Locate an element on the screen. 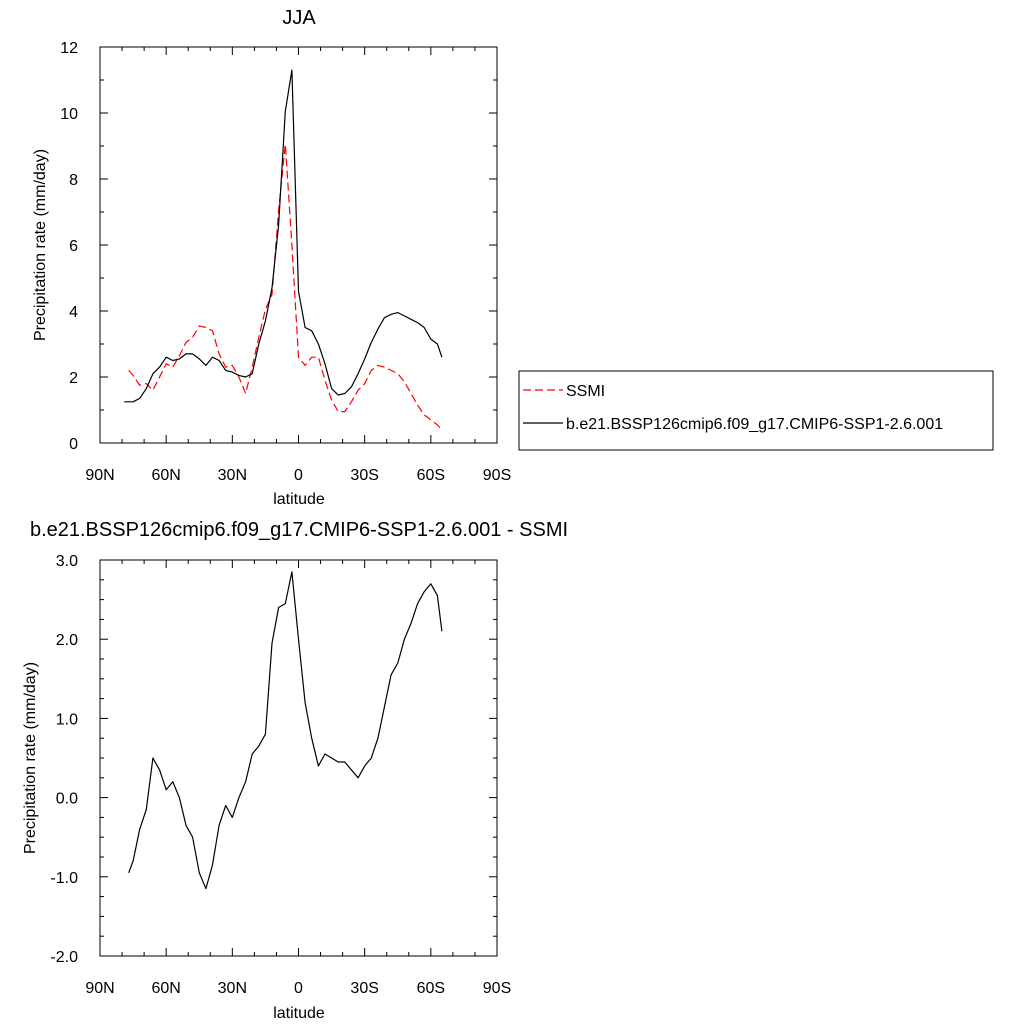 This screenshot has width=1024, height=1024. bottom-chart-series is located at coordinates (285, 730).